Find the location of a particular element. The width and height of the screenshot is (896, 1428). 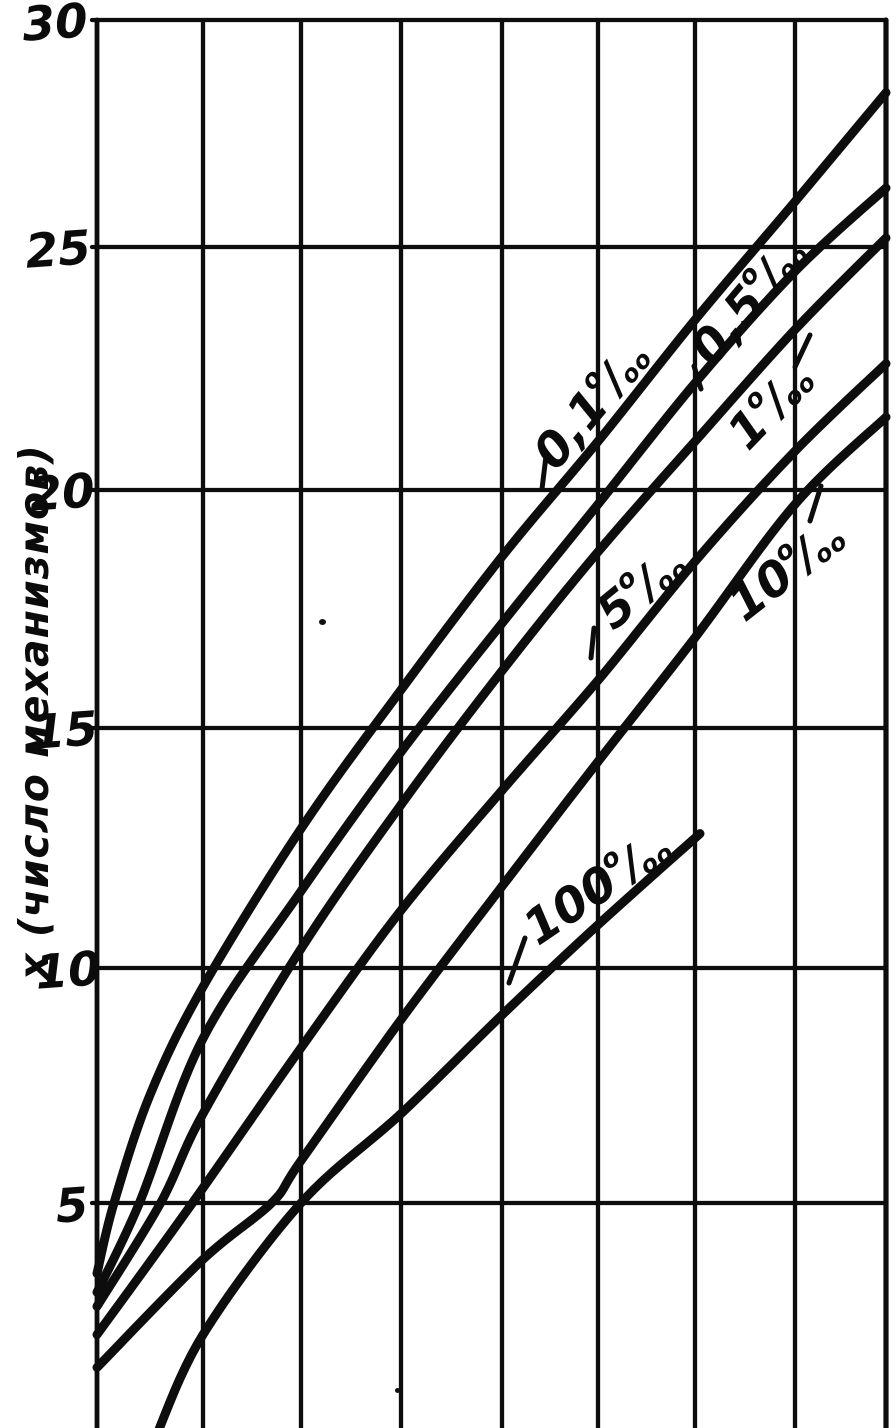

y-tick-label-30: 30 is located at coordinates (55, 26).